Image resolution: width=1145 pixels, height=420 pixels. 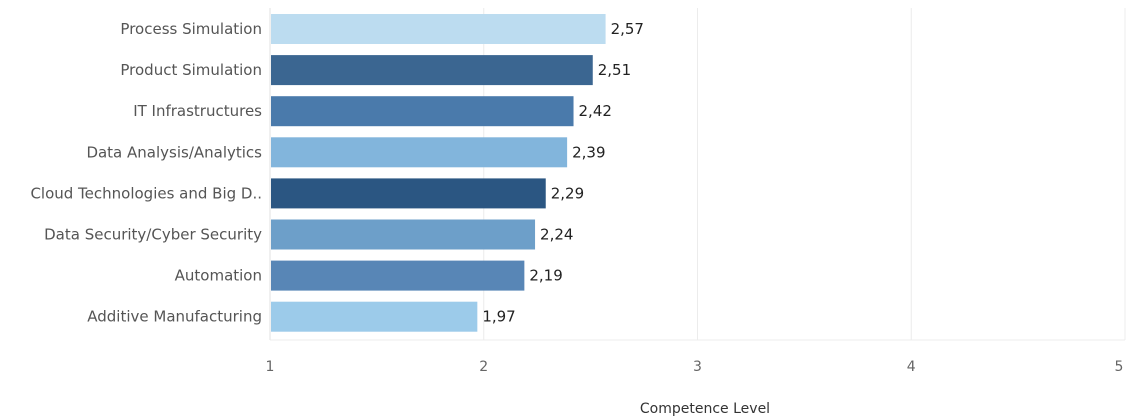 What do you see at coordinates (174, 152) in the screenshot?
I see `category-label: Data Analysis/Analytics` at bounding box center [174, 152].